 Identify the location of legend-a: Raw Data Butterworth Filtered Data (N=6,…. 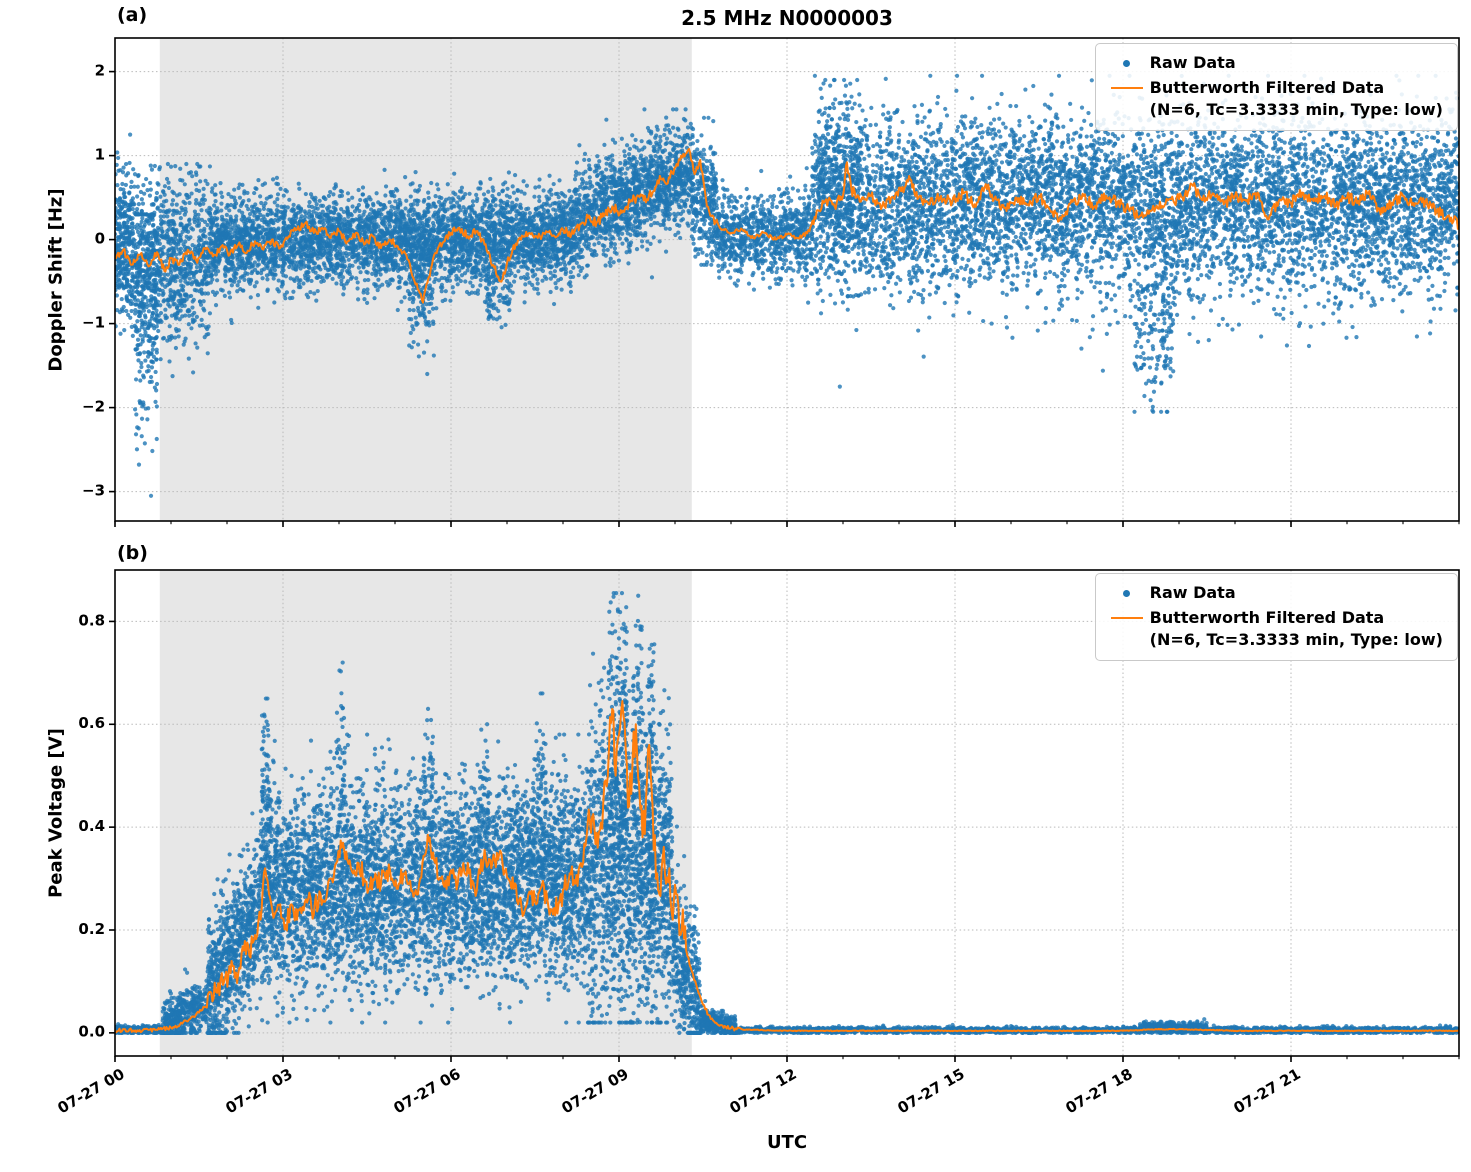
(1276, 87).